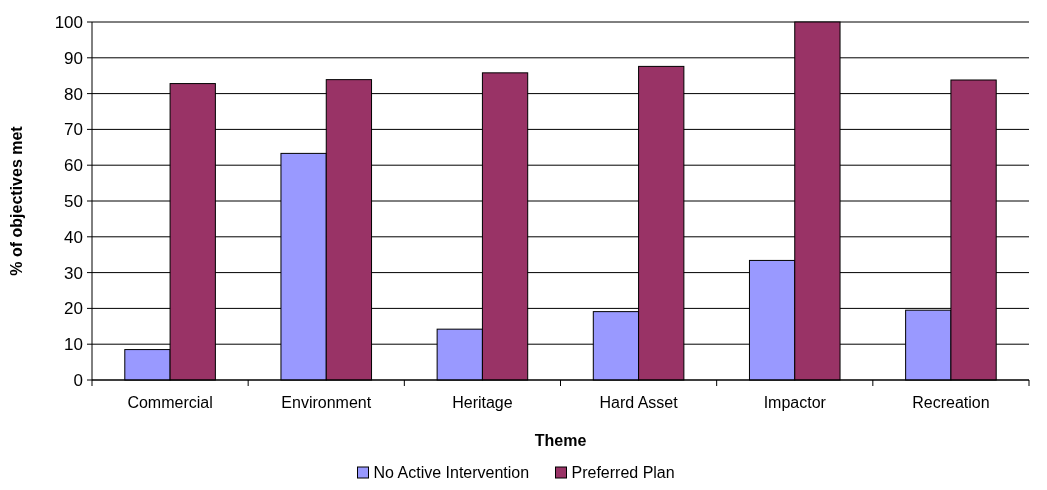 Image resolution: width=1047 pixels, height=490 pixels. I want to click on legend-label: No Active Intervention, so click(451, 472).